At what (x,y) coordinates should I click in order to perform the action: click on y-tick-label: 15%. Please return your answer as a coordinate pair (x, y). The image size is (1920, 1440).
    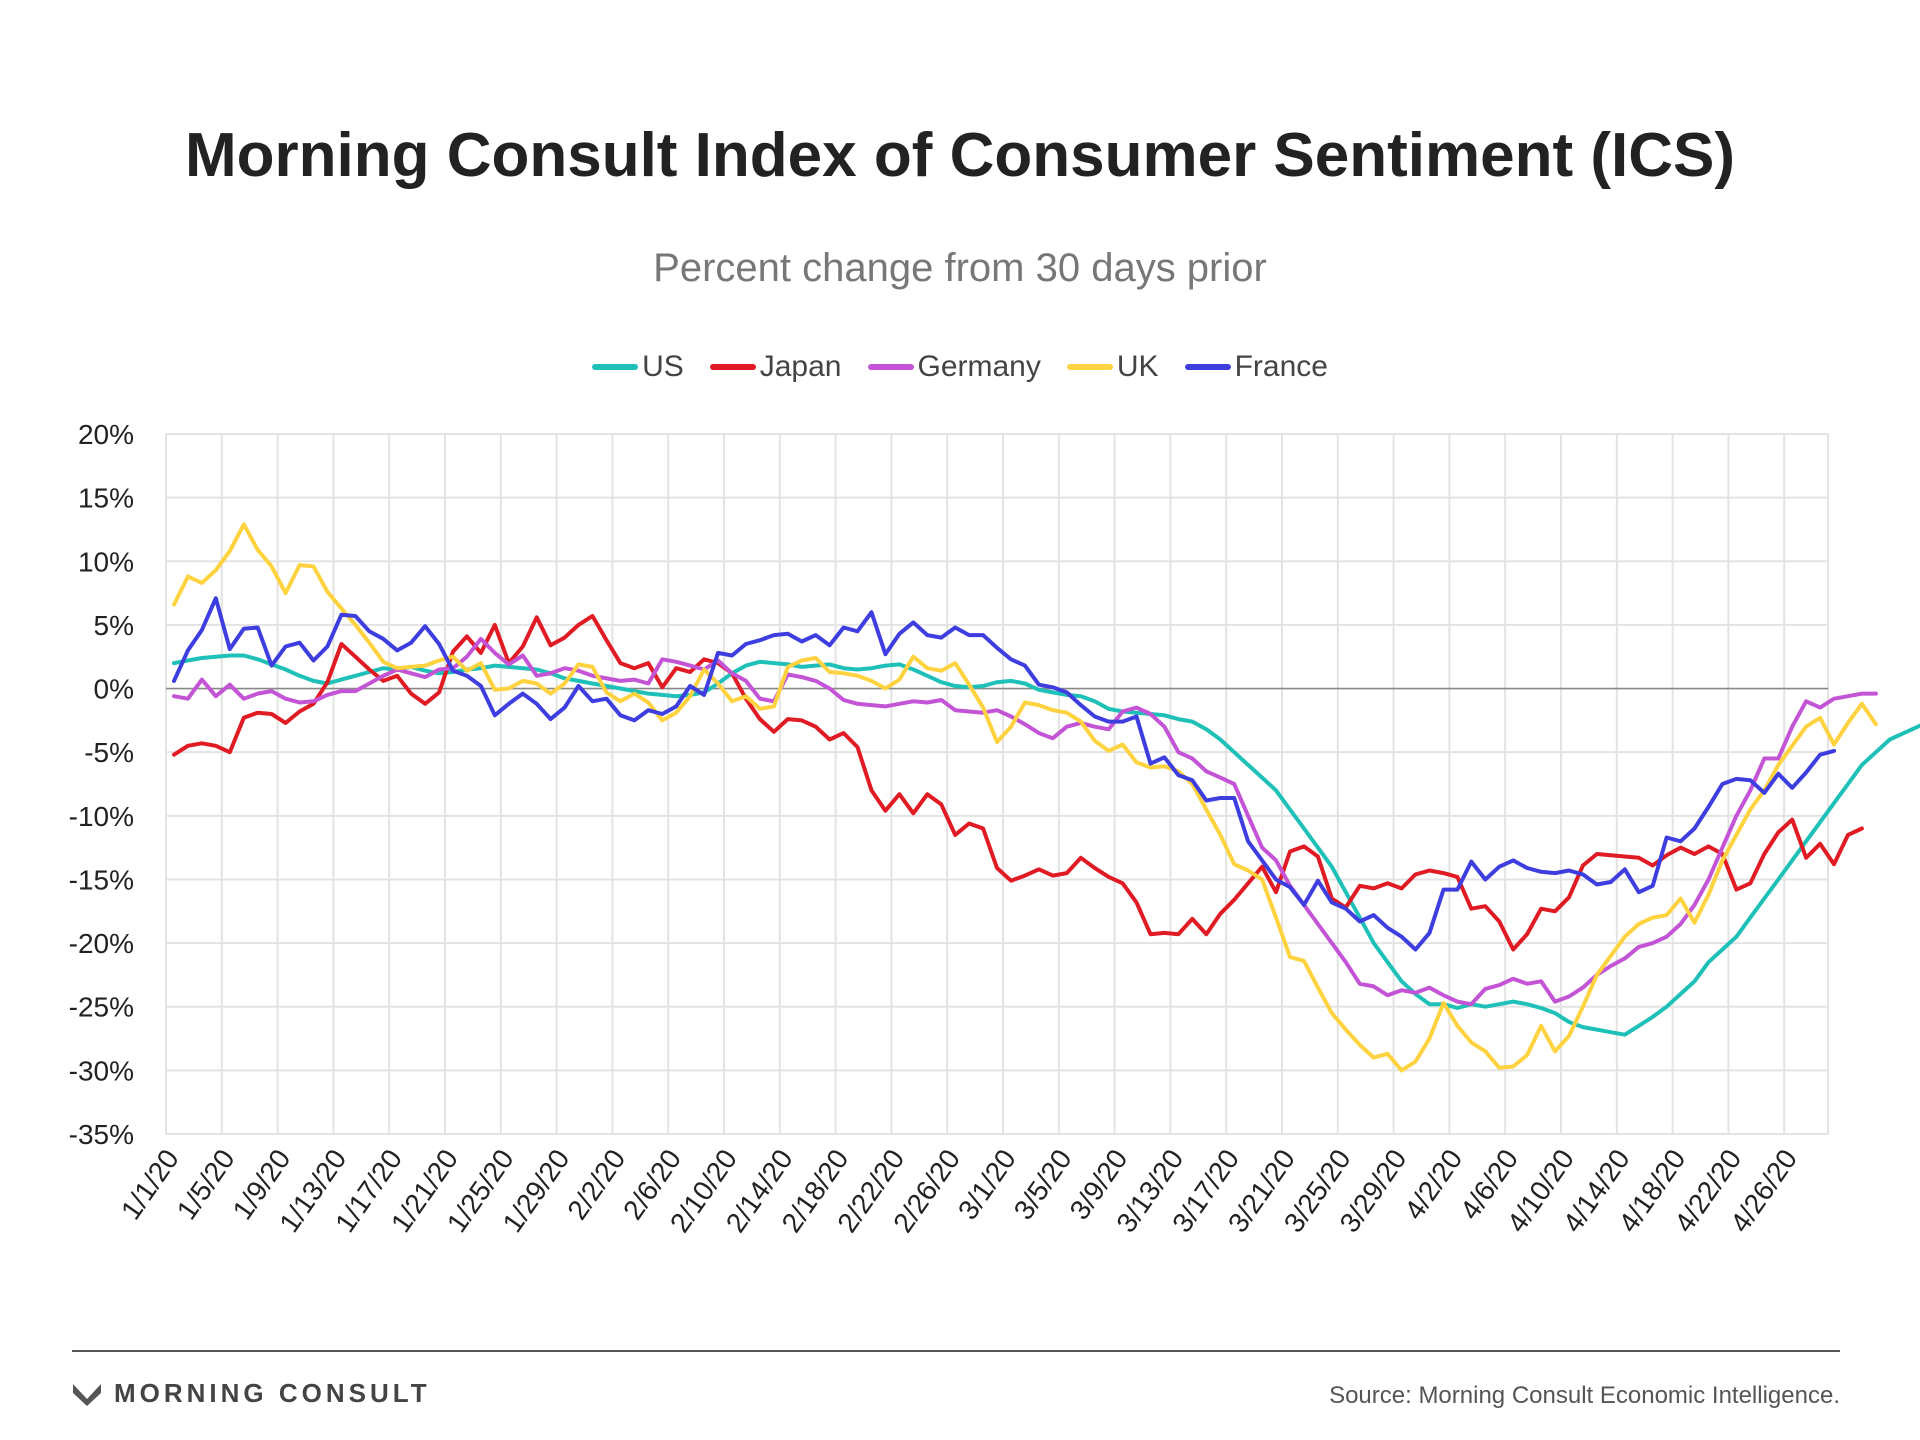
    Looking at the image, I should click on (106, 498).